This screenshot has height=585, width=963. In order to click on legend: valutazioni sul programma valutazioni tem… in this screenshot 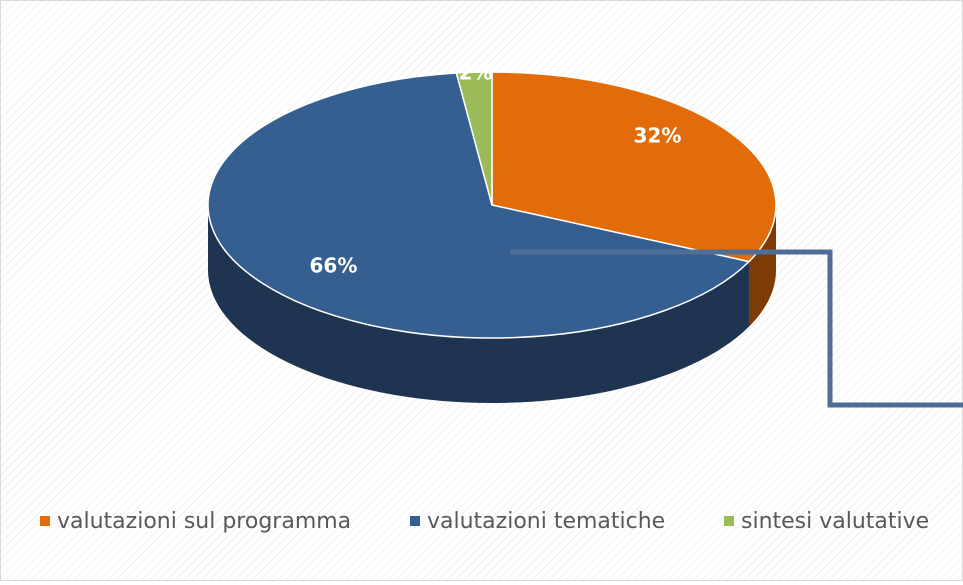, I will do `click(484, 521)`.